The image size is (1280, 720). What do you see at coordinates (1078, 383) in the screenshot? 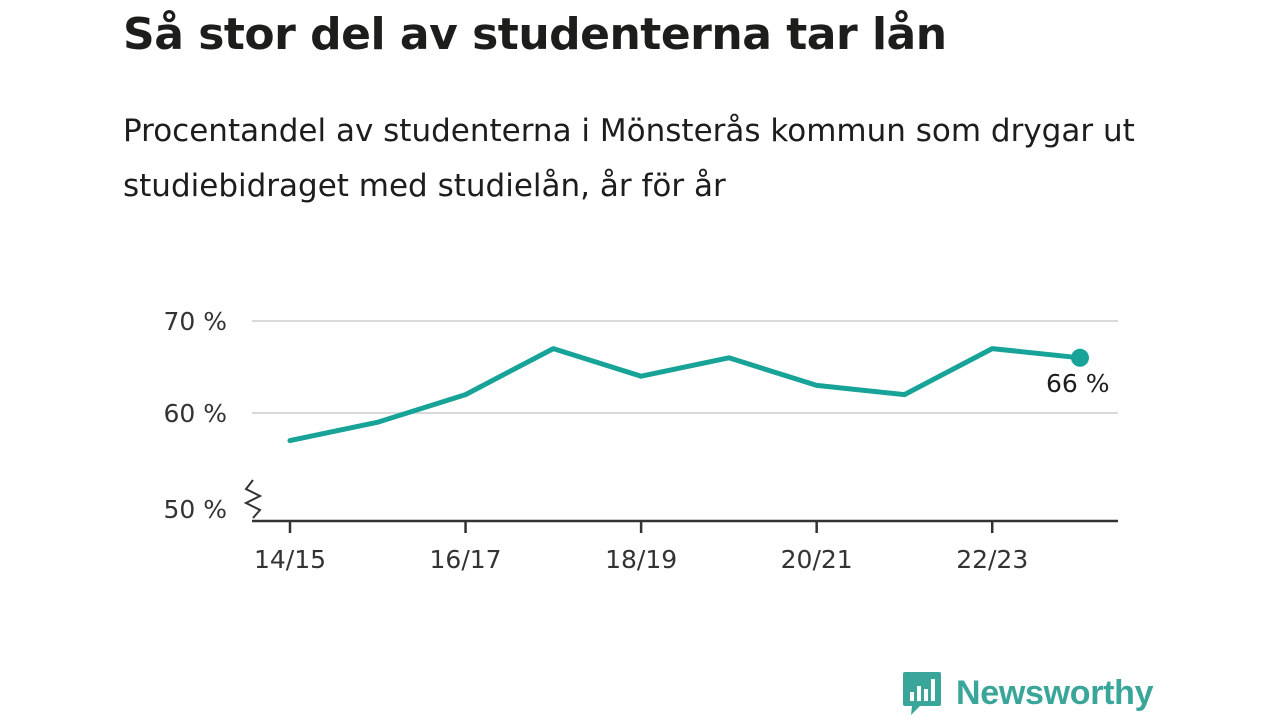
I see `end-value-label: 66 %` at bounding box center [1078, 383].